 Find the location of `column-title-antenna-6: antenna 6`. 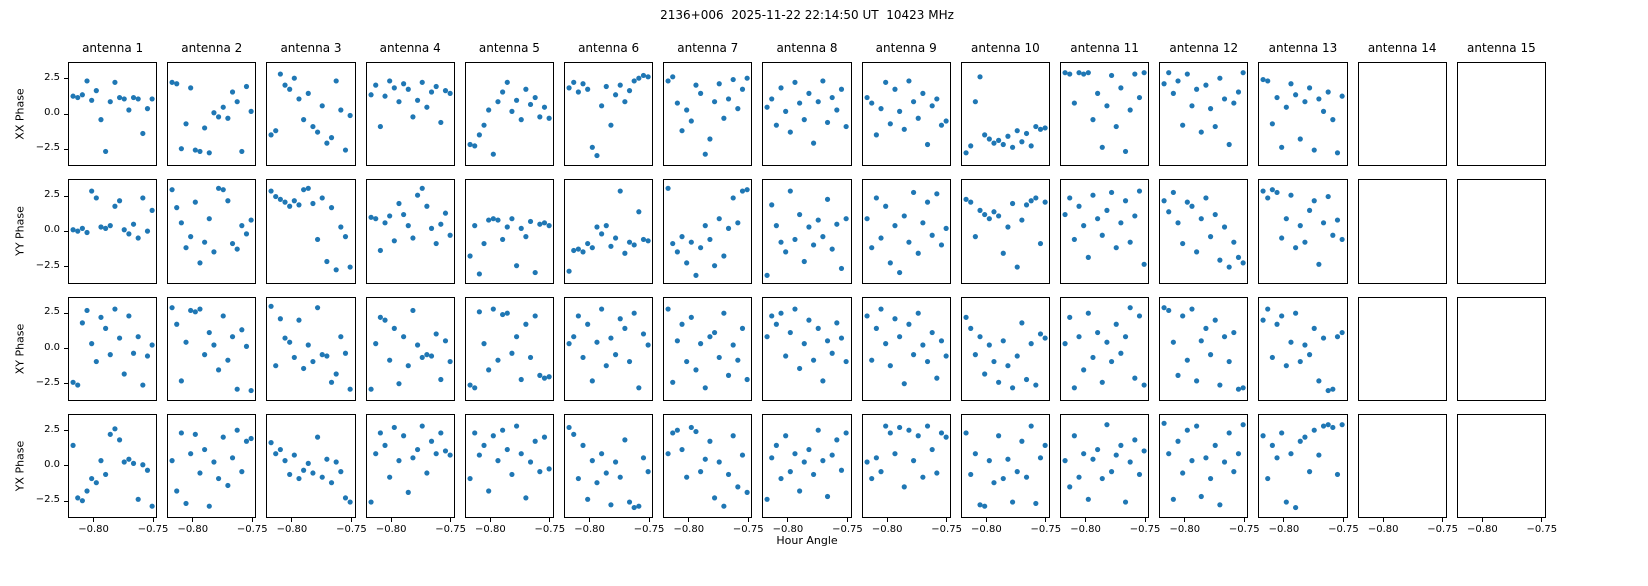

column-title-antenna-6: antenna 6 is located at coordinates (609, 48).